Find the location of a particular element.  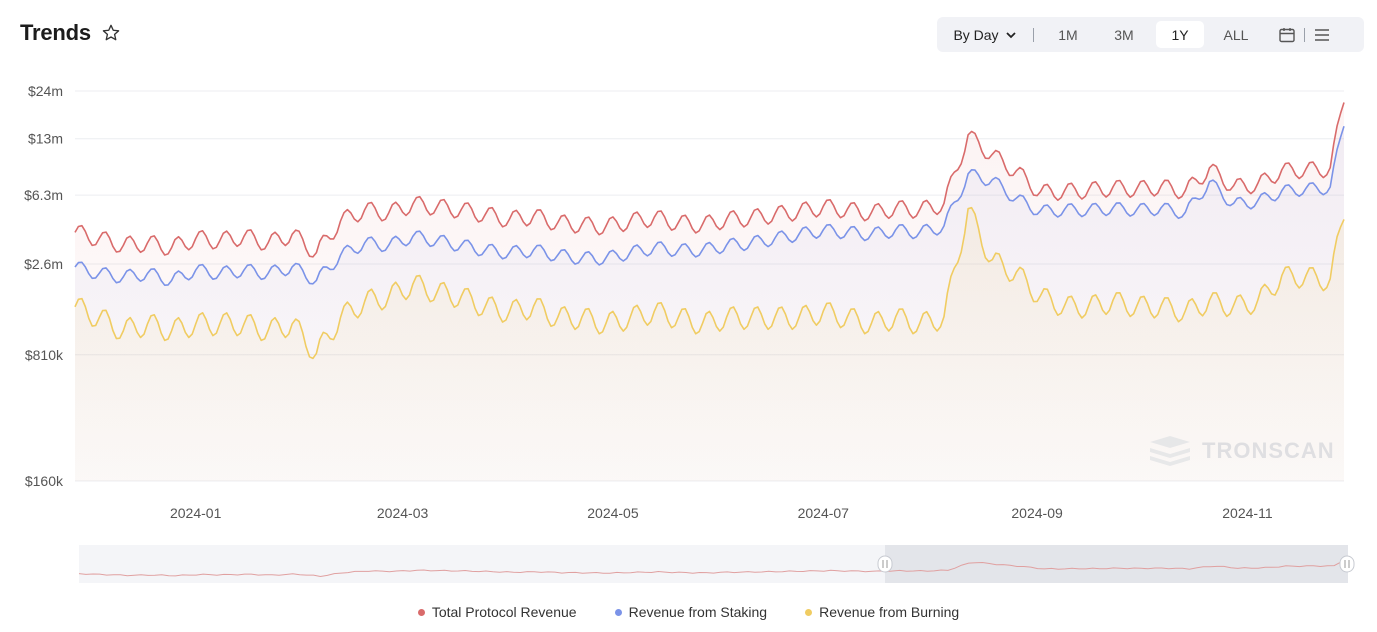

range-3m-button: 3M is located at coordinates (1124, 34).